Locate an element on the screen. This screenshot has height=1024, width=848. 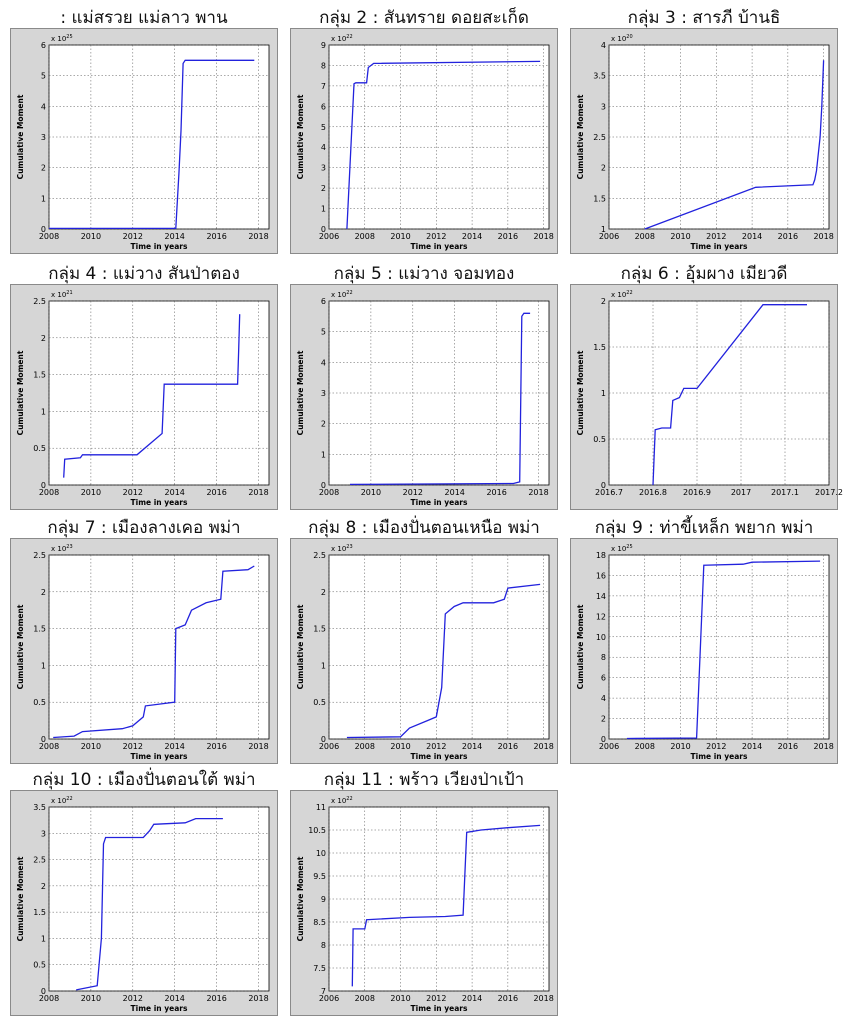
exponent-power: 25 is located at coordinates (629, 547).